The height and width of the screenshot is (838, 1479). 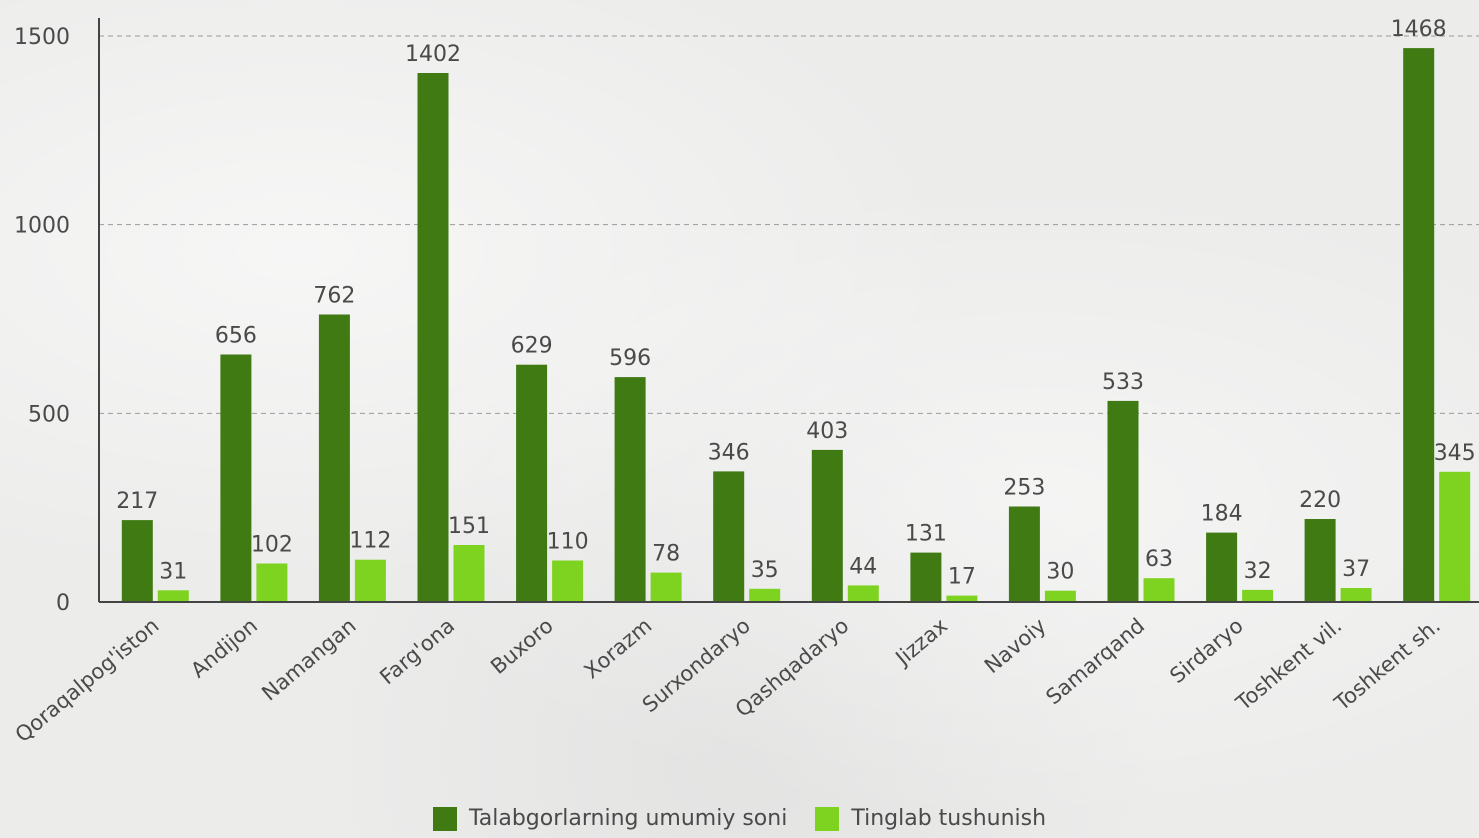 What do you see at coordinates (617, 648) in the screenshot?
I see `x-tick-label: Xorazm` at bounding box center [617, 648].